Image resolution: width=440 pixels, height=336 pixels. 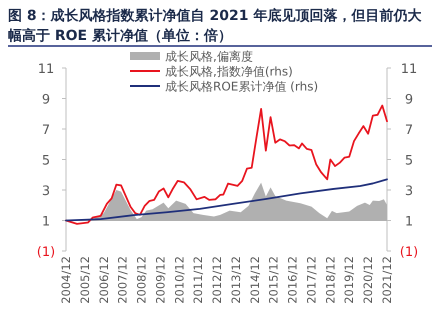 What do you see at coordinates (387, 280) in the screenshot?
I see `x-tick-label: 2021/12` at bounding box center [387, 280].